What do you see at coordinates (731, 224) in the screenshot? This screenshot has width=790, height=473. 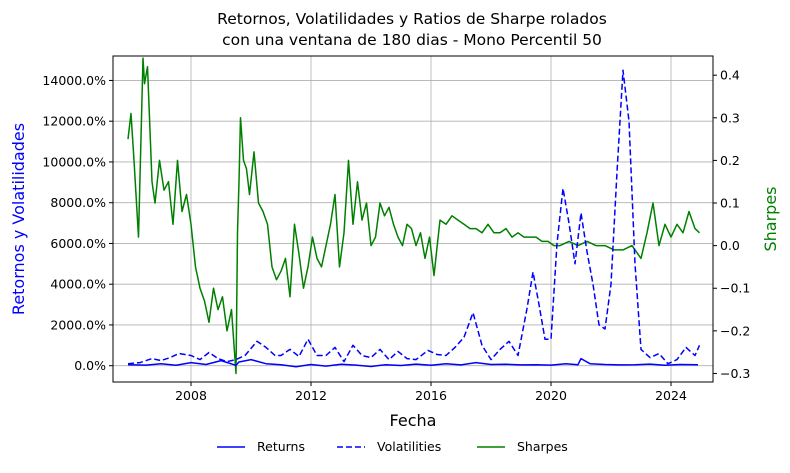 I see `right-y-axis-ticks: −0.3 −0.2 −0.1 0.0 0.1 0.2 0.3 0.4` at bounding box center [731, 224].